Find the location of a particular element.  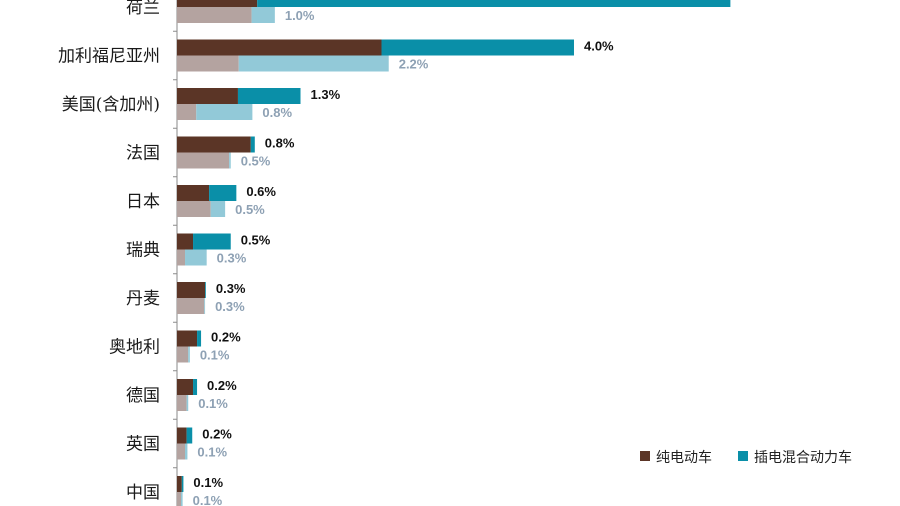

legend-label-bev: 纯电动车 is located at coordinates (684, 457).